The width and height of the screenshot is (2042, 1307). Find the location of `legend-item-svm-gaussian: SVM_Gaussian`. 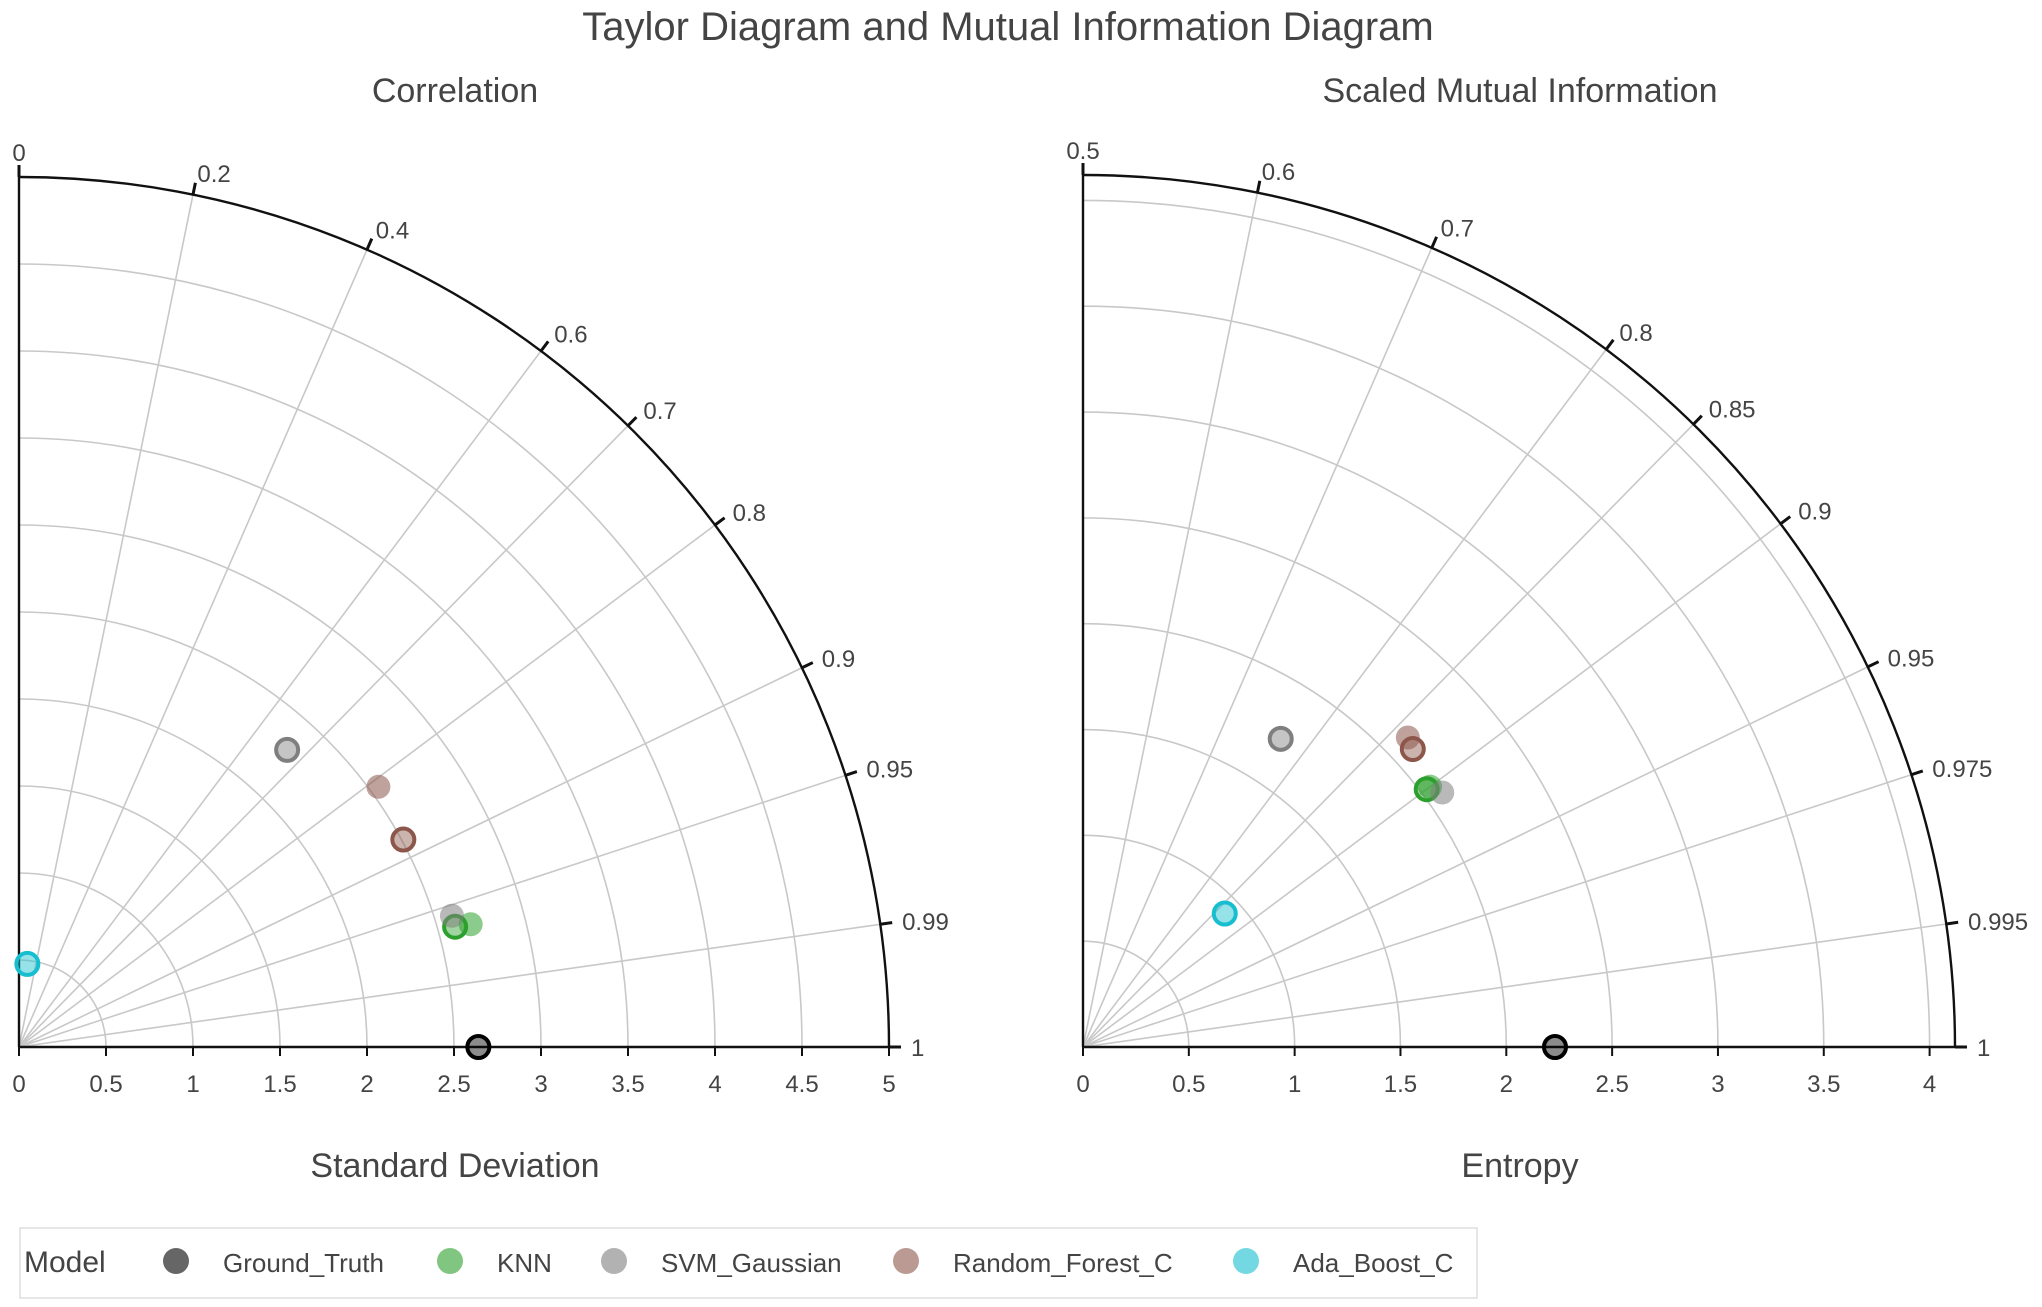

legend-item-svm-gaussian: SVM_Gaussian is located at coordinates (721, 1263).